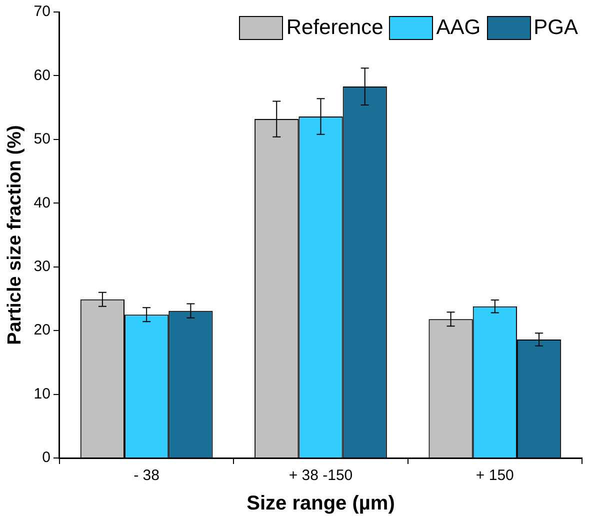  What do you see at coordinates (42, 203) in the screenshot?
I see `y-tick-label: 40` at bounding box center [42, 203].